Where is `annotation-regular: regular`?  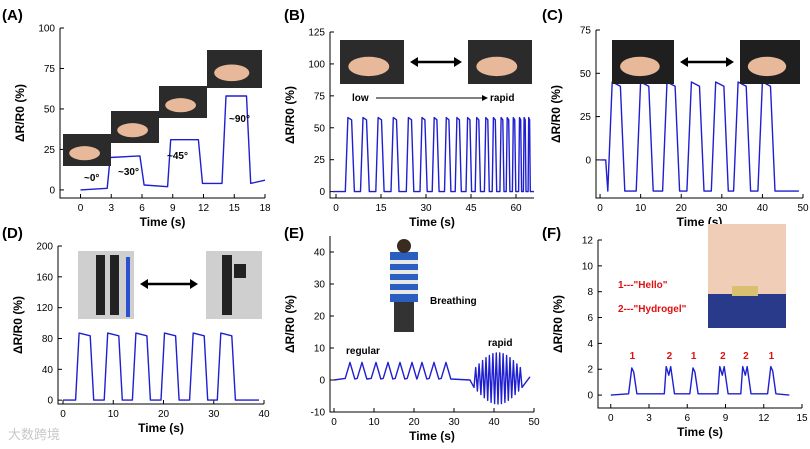 annotation-regular: regular is located at coordinates (363, 351).